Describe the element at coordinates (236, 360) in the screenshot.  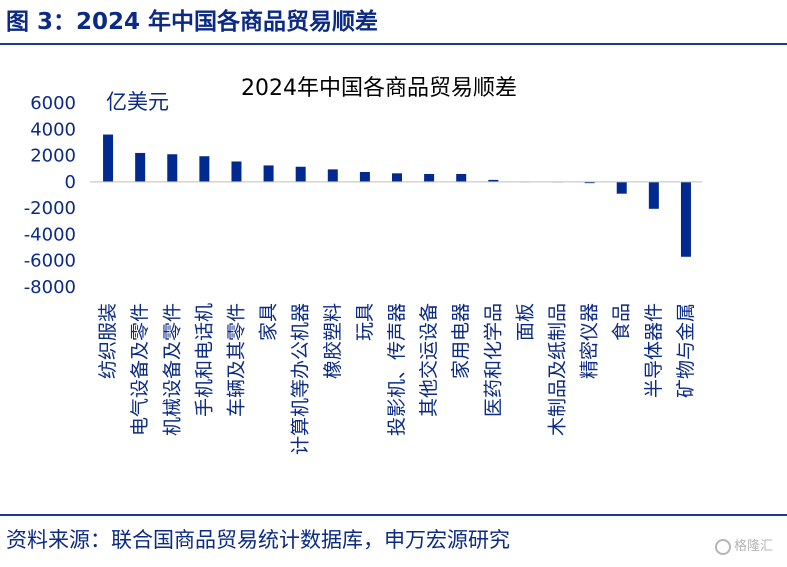
I see `x-tick-label: 车辆及其零件` at that location.